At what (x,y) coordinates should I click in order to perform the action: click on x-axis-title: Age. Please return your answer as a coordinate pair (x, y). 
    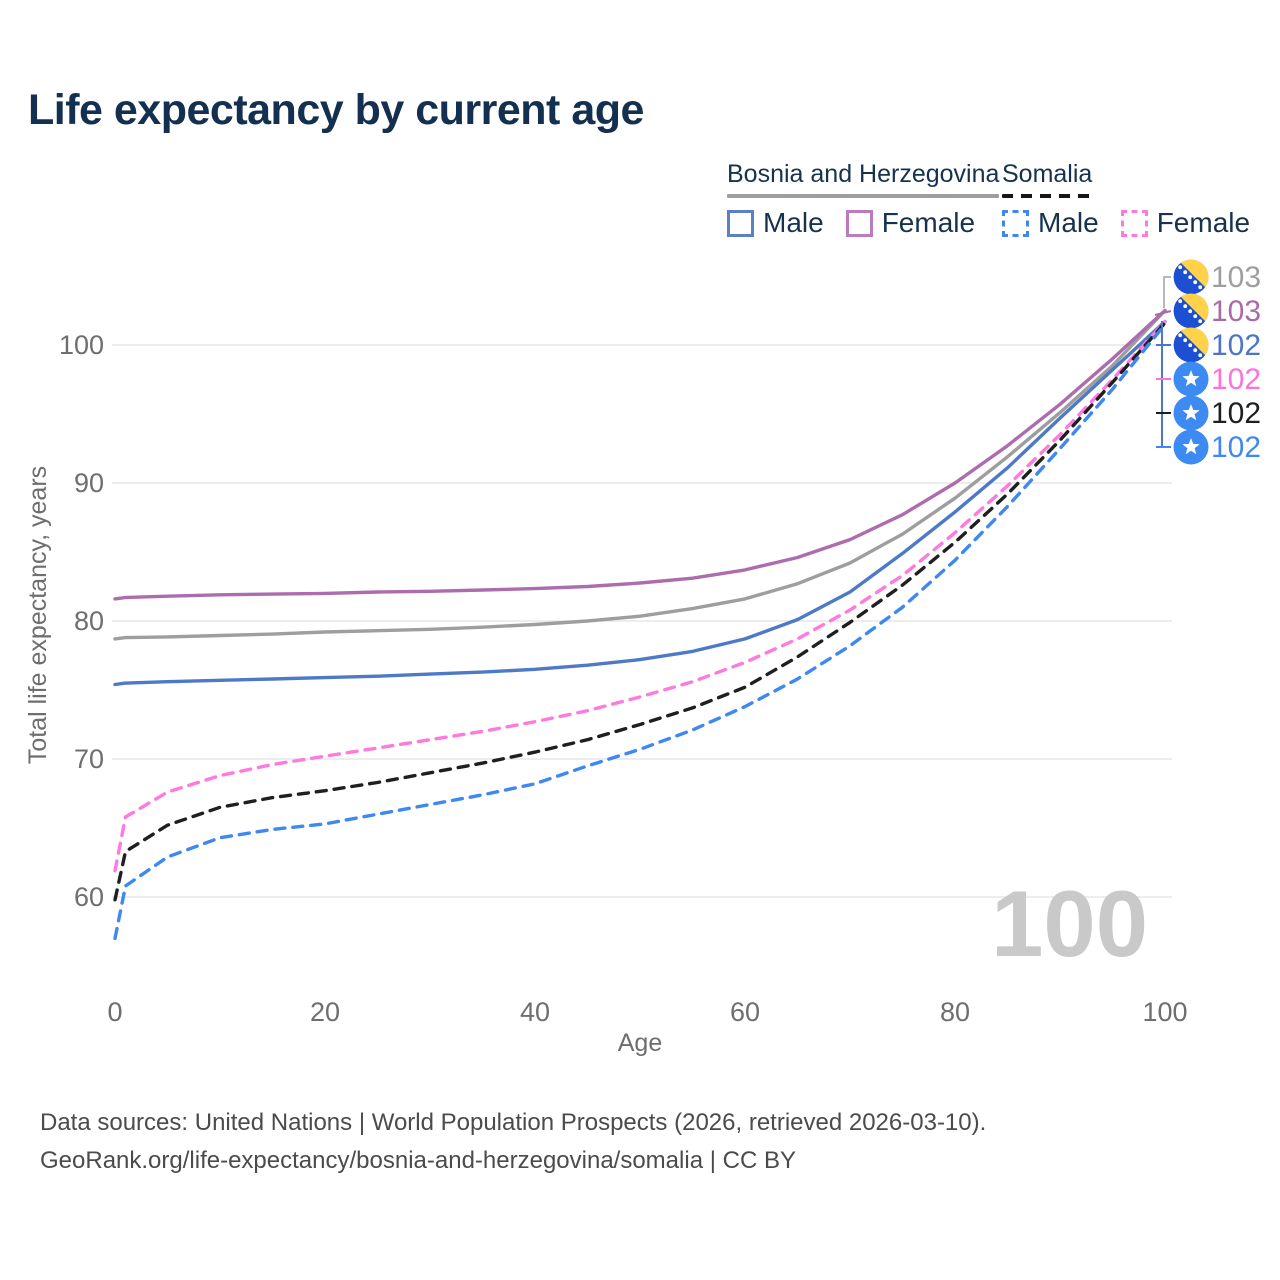
    Looking at the image, I should click on (640, 1043).